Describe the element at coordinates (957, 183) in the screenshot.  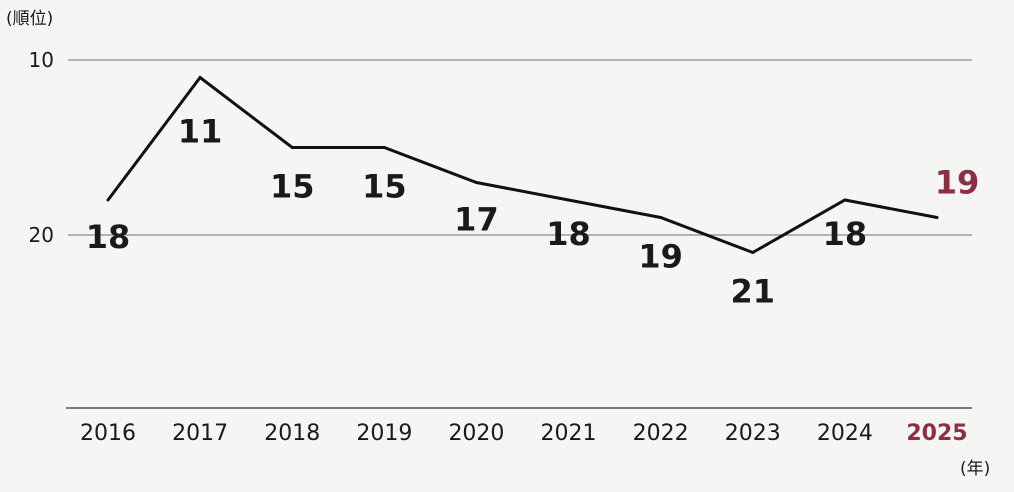
I see `data-label-2025: 19` at that location.